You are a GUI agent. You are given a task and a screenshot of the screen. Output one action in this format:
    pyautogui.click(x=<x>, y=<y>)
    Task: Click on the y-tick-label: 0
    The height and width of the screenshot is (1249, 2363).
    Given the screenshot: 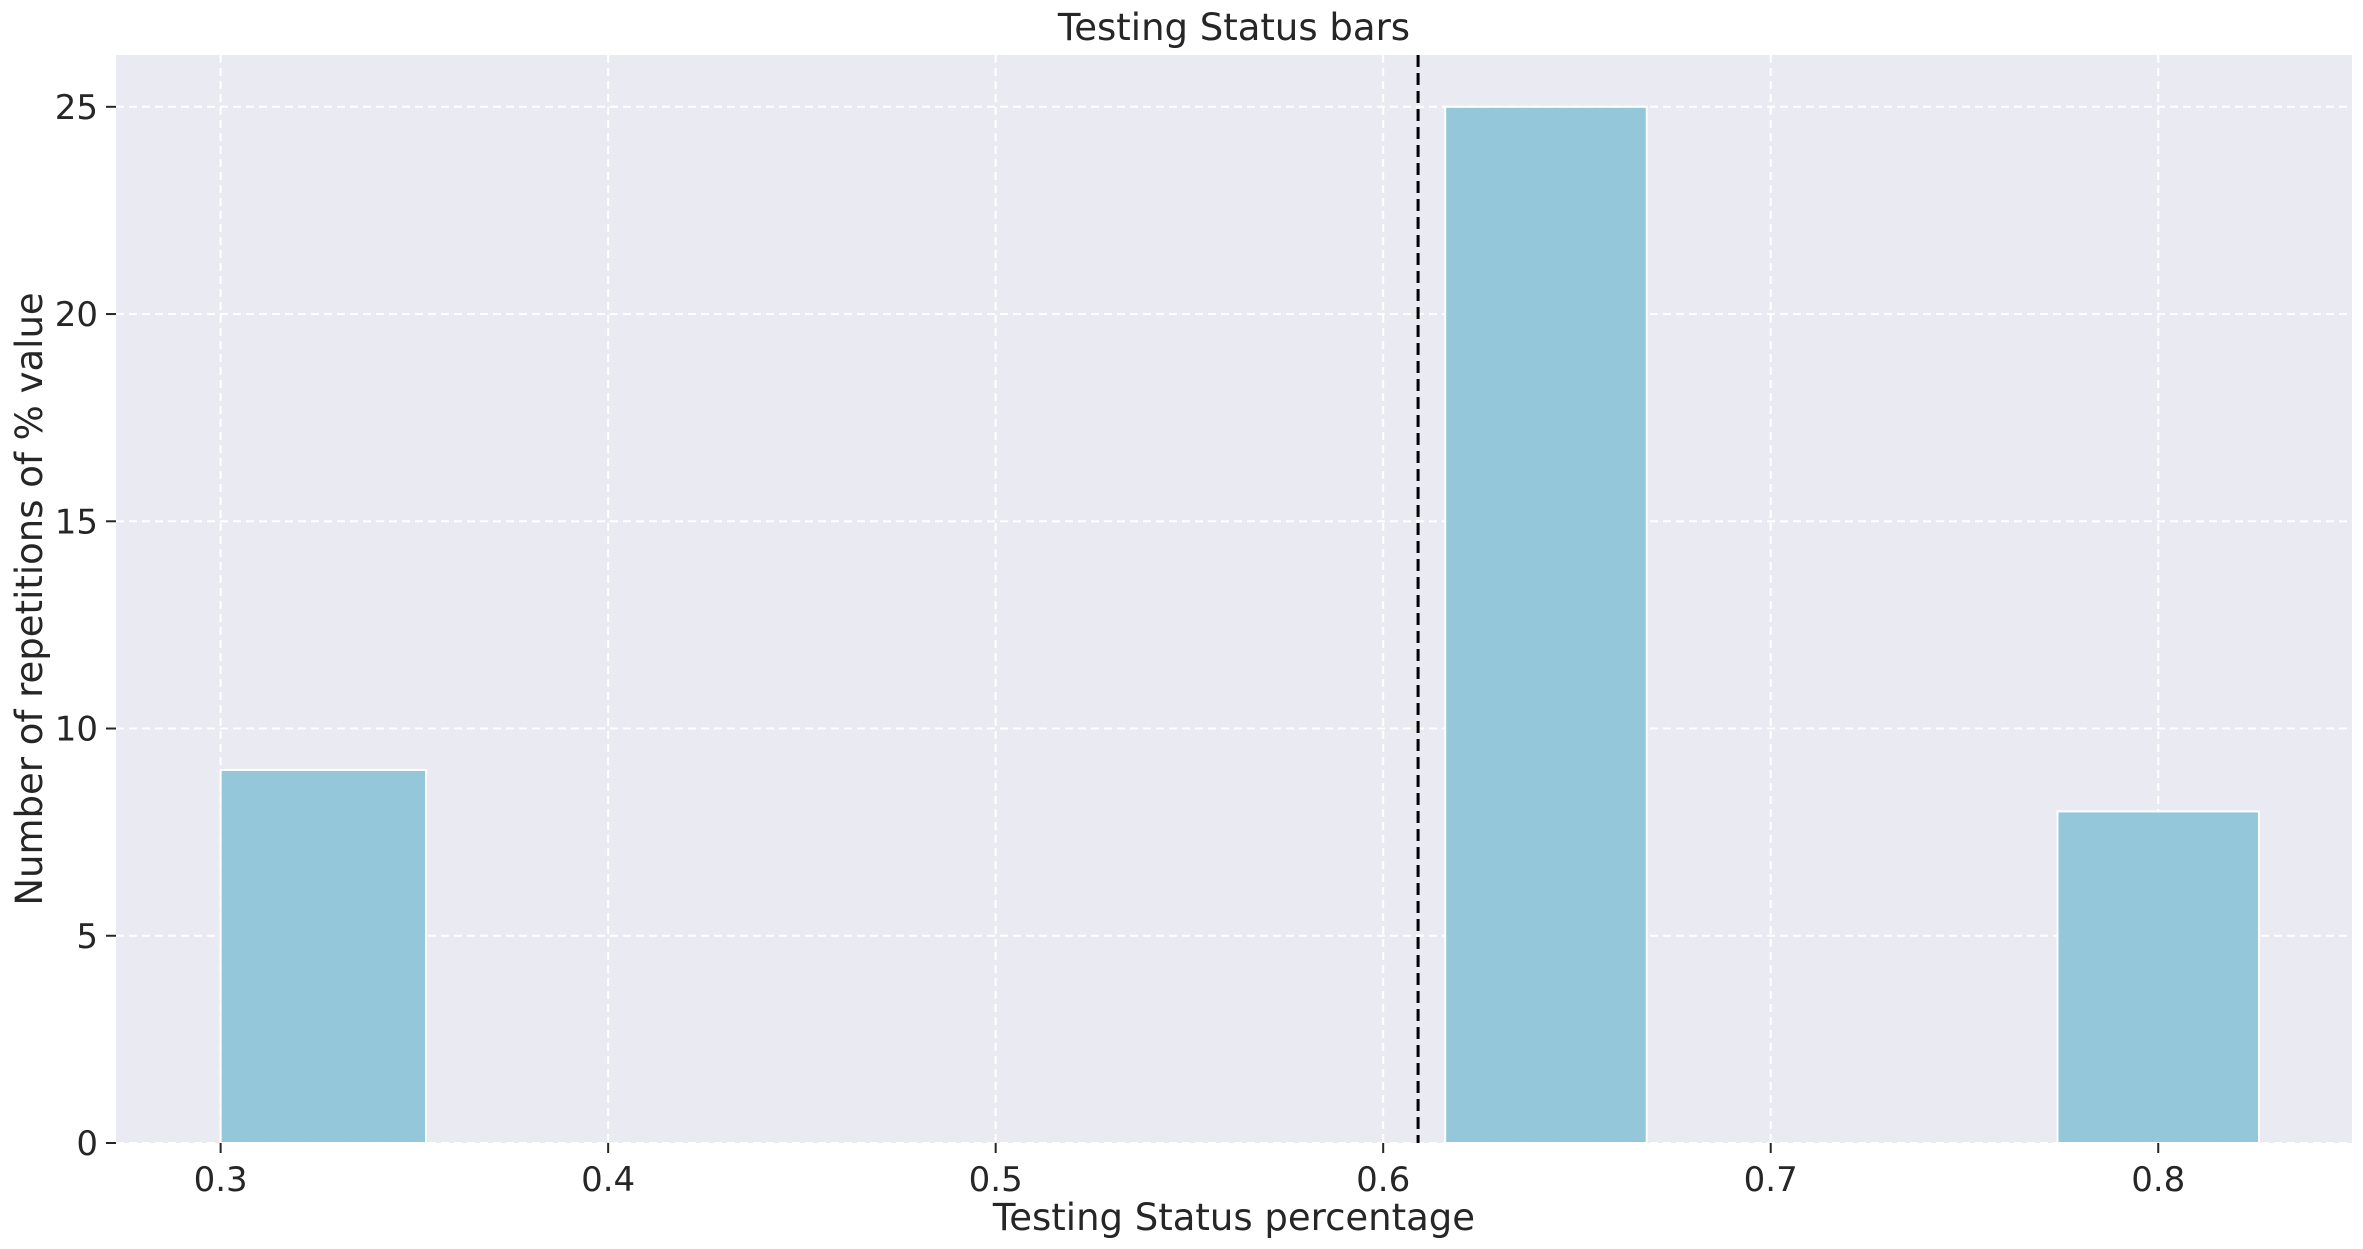 What is the action you would take?
    pyautogui.click(x=87, y=1144)
    